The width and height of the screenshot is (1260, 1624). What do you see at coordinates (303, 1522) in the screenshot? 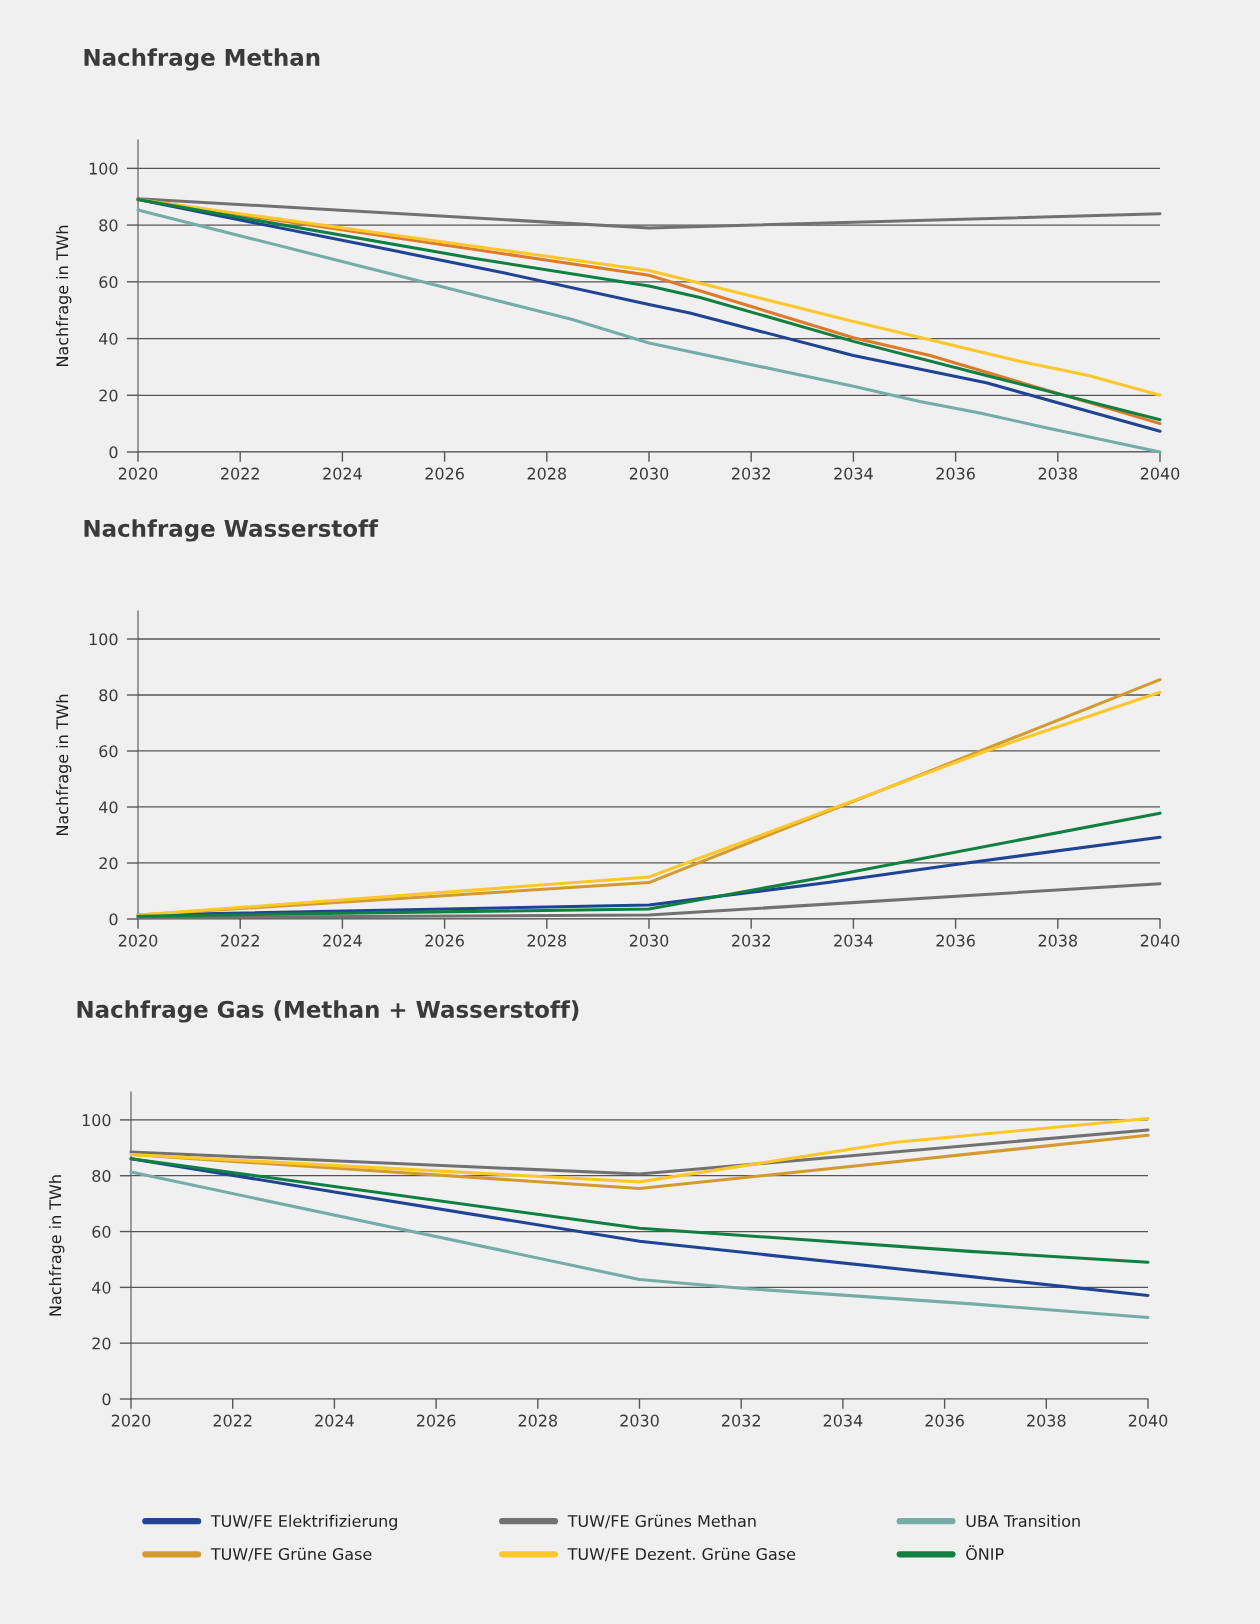
I see `legend-label: TUW/FE Elektrifizierung` at bounding box center [303, 1522].